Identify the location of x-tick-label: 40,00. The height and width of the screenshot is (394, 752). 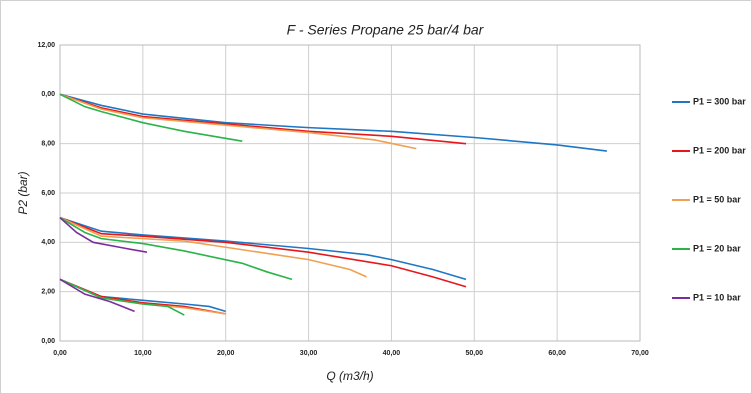
(392, 353).